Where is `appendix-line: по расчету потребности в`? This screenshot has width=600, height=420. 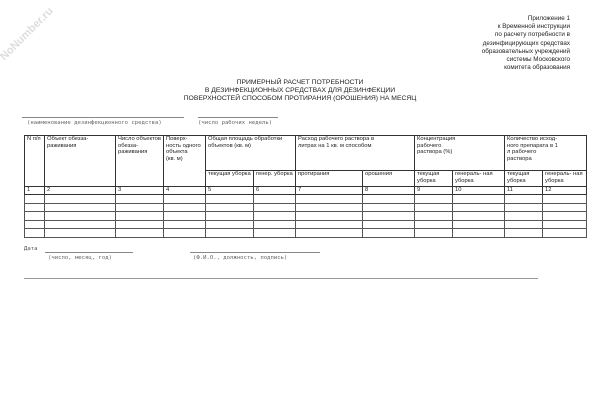
appendix-line: по расчету потребности в is located at coordinates (532, 35).